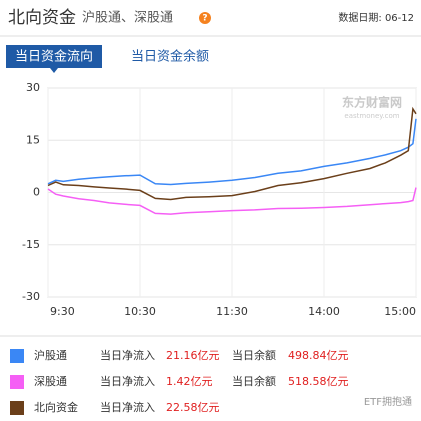 The height and width of the screenshot is (421, 421). I want to click on x-tick-label: 14:00, so click(324, 311).